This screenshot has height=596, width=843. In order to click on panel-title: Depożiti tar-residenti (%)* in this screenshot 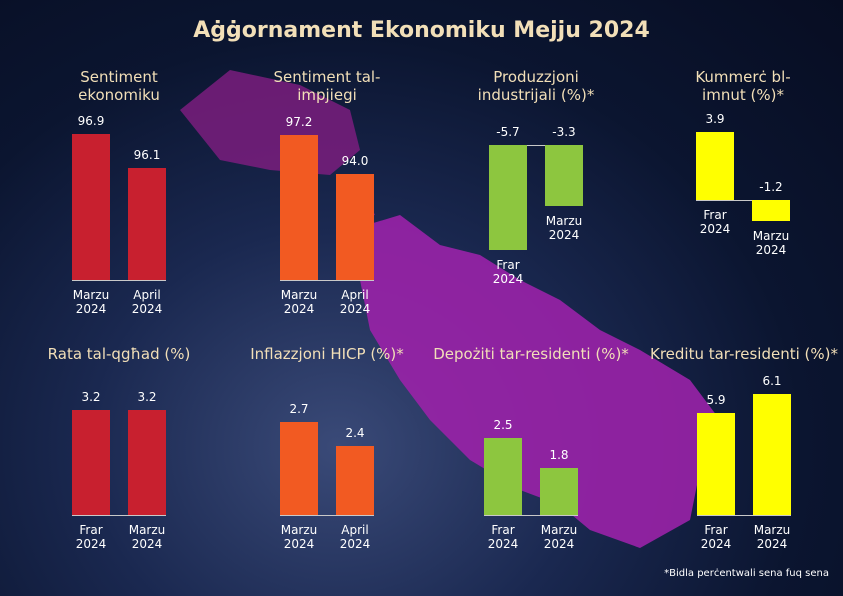, I will do `click(531, 354)`.